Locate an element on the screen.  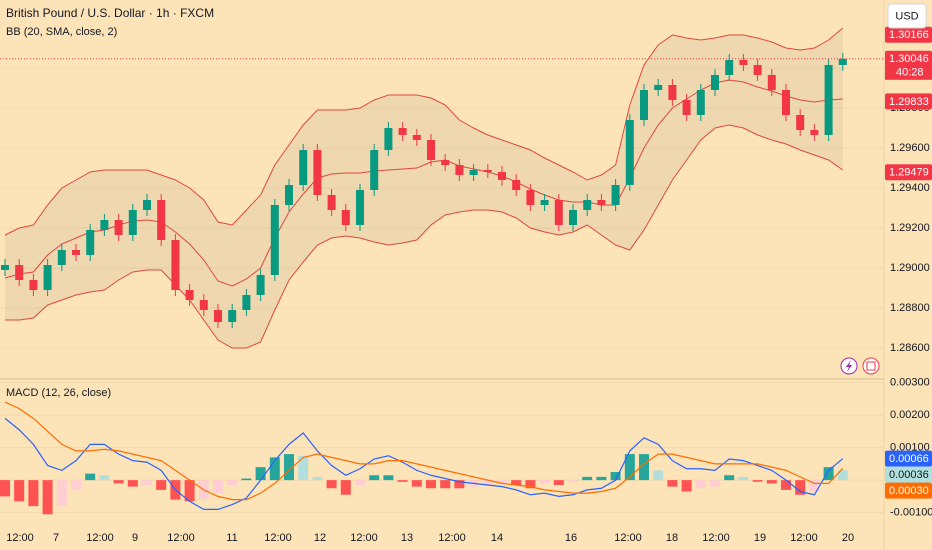
chart-title: British Pound / U.S. Dollar · 1h · FXCM is located at coordinates (110, 13).